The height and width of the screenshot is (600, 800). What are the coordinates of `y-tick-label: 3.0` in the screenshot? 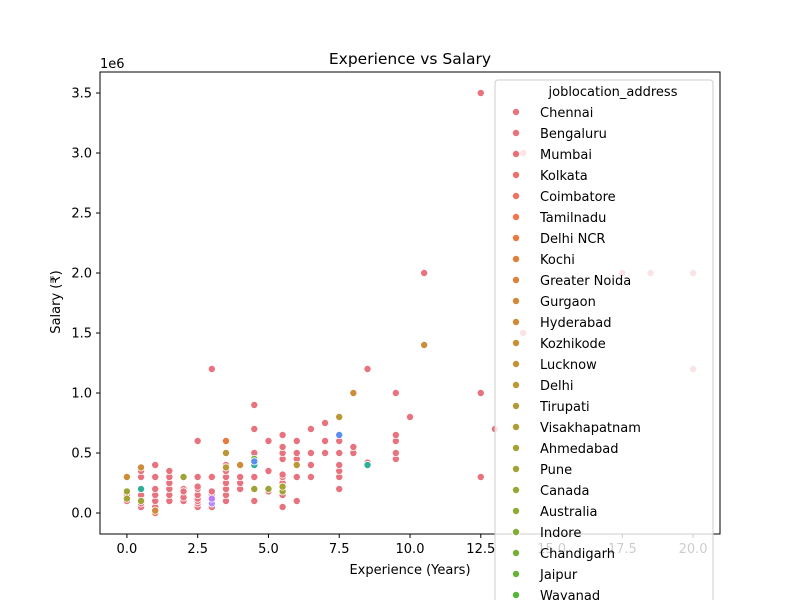 It's located at (81, 154).